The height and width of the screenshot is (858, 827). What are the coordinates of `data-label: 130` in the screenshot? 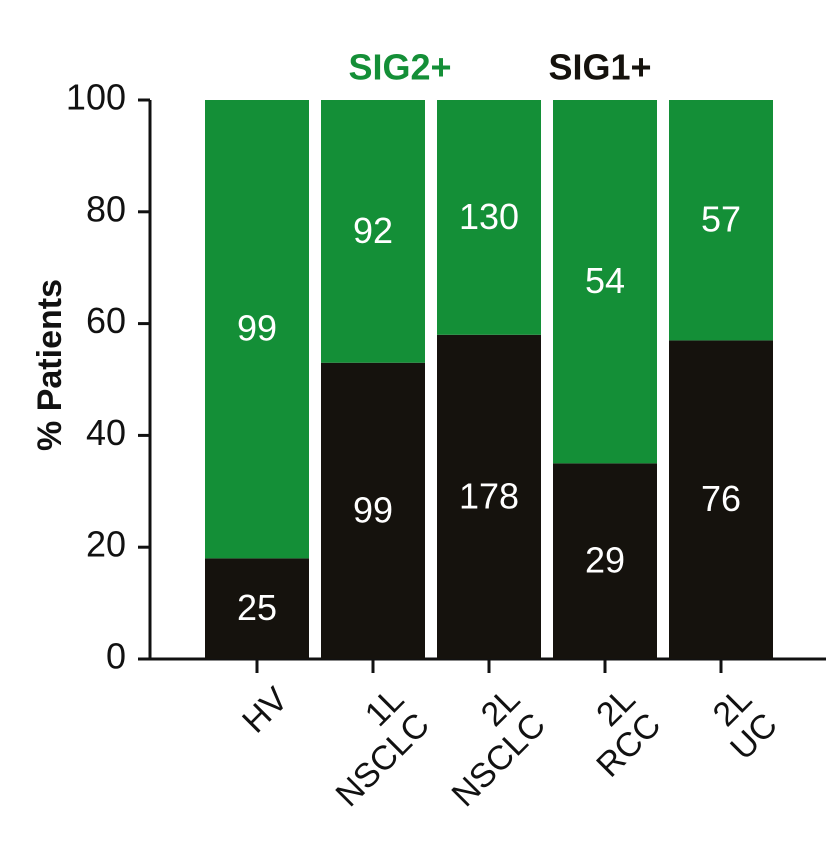 It's located at (489, 216).